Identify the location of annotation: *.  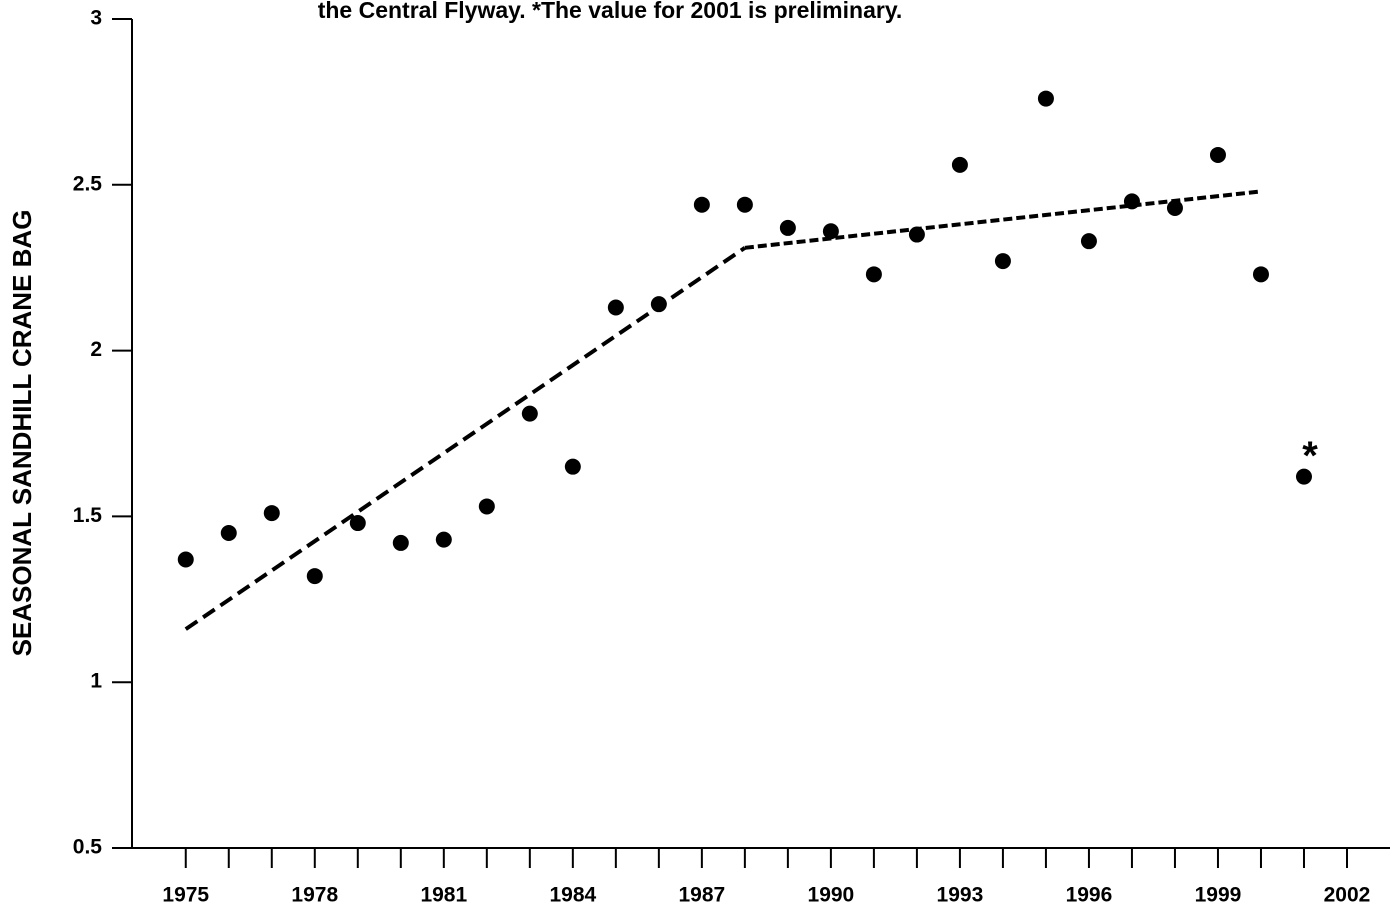
(1310, 456).